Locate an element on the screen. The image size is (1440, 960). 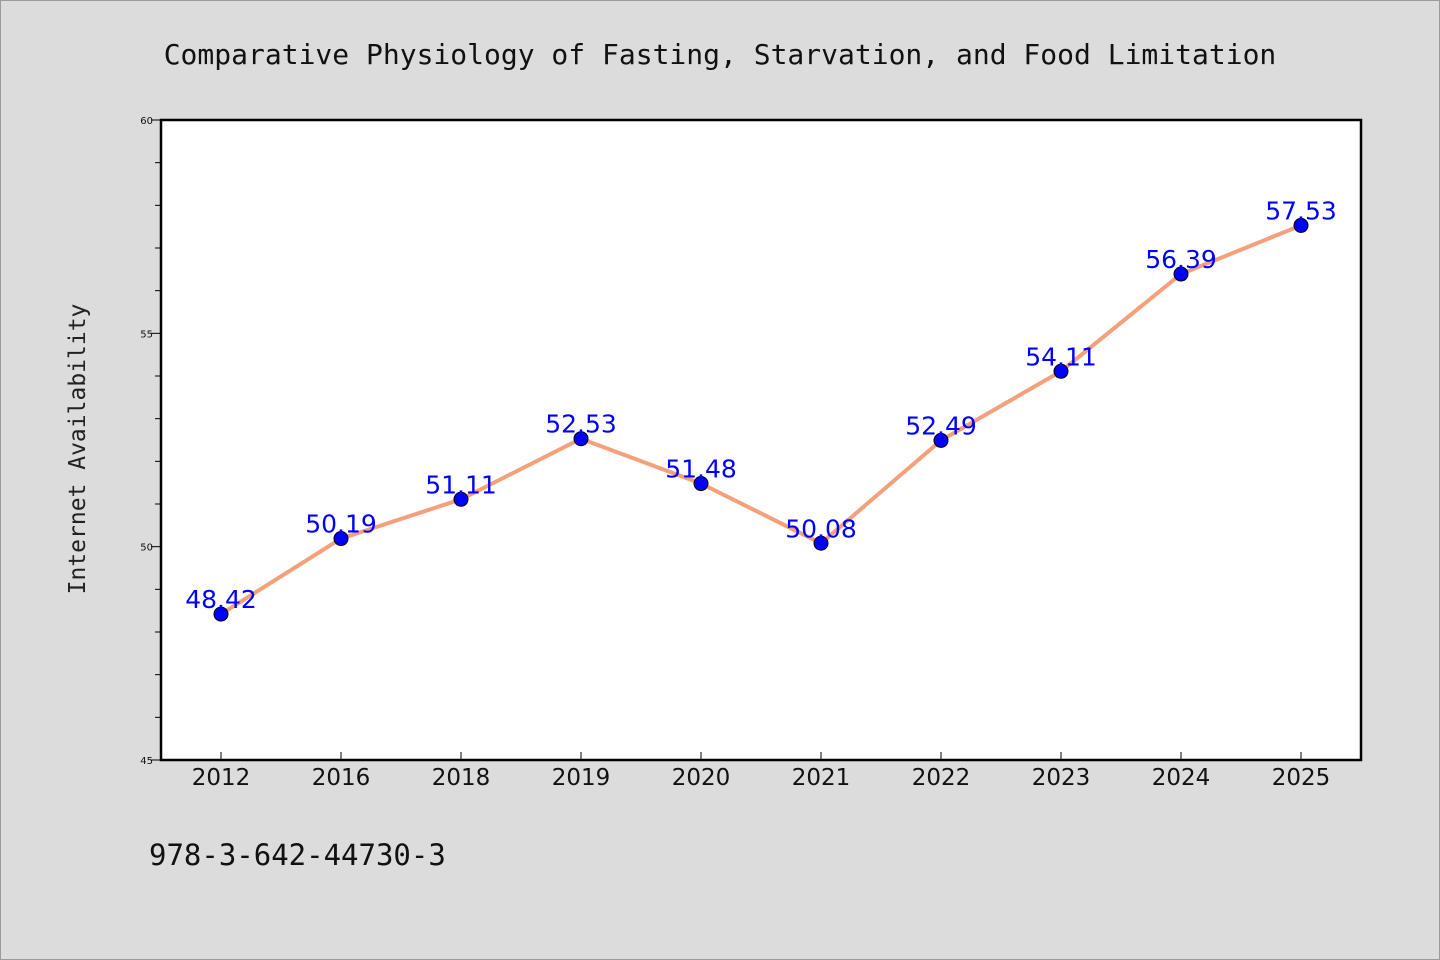
x-axis-ticks: 2012 2016 2018 2019 2020 2021 2022 2023 2024 2025 is located at coordinates (761, 771).